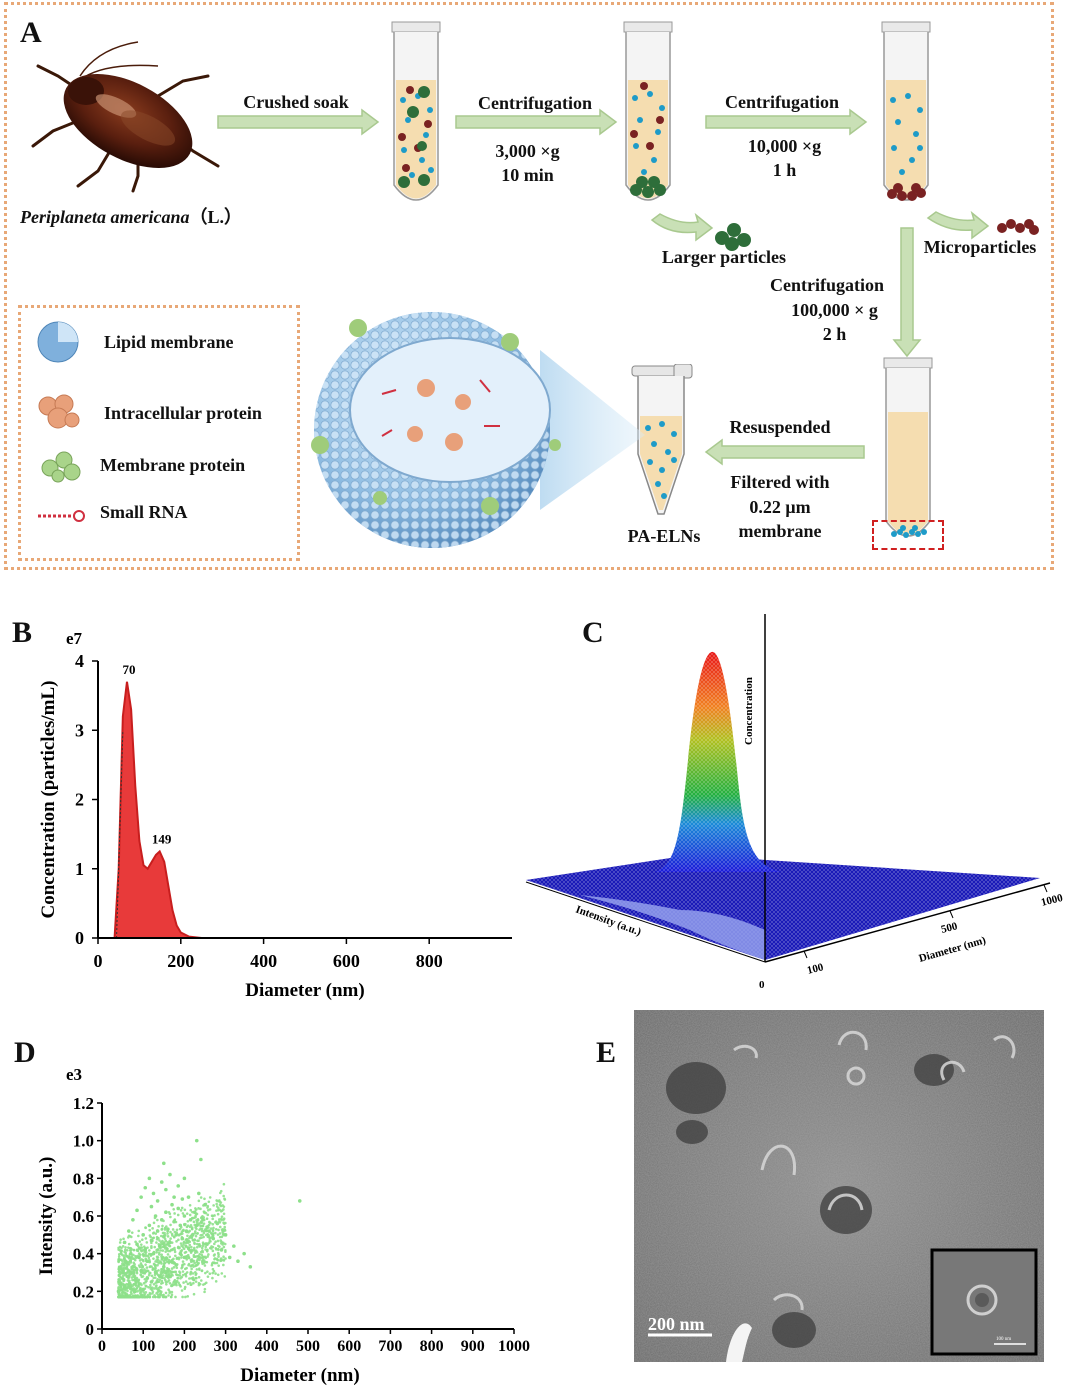 The width and height of the screenshot is (1070, 1386). What do you see at coordinates (949, 928) in the screenshot?
I see `c-tick-500: 500` at bounding box center [949, 928].